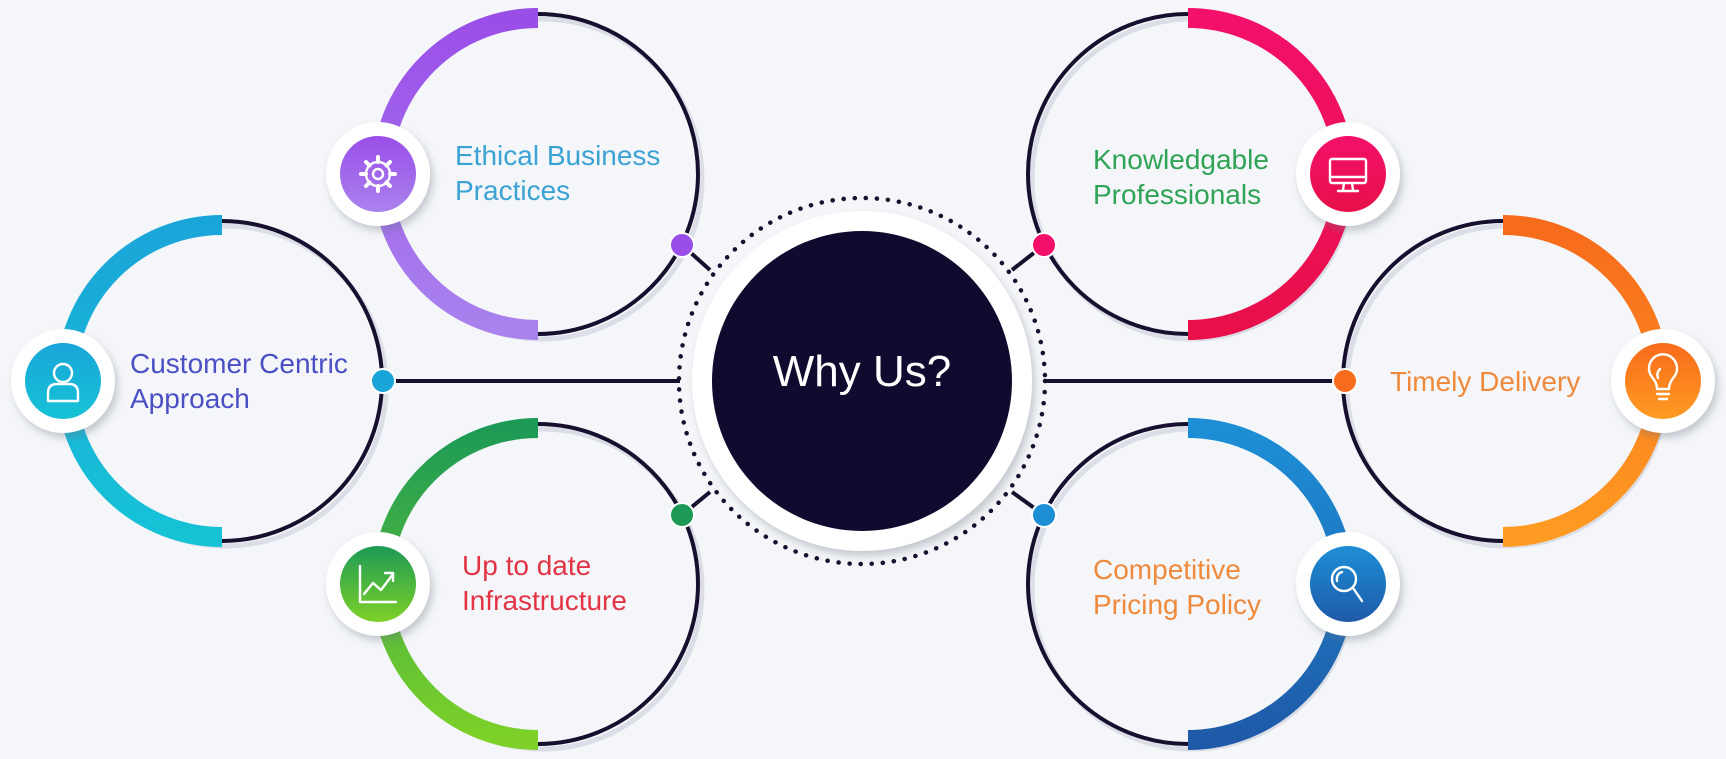 The width and height of the screenshot is (1726, 759). I want to click on label-line: Ethical Business, so click(558, 155).